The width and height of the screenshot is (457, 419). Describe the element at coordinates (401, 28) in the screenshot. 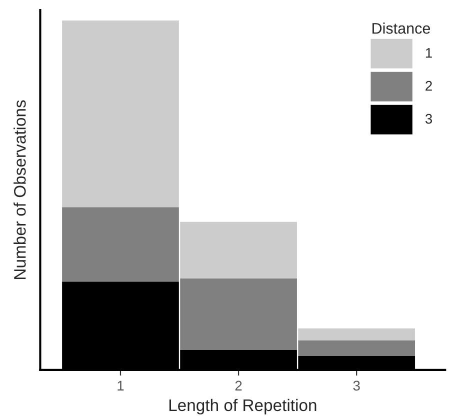

I see `legend-title: Distance` at that location.